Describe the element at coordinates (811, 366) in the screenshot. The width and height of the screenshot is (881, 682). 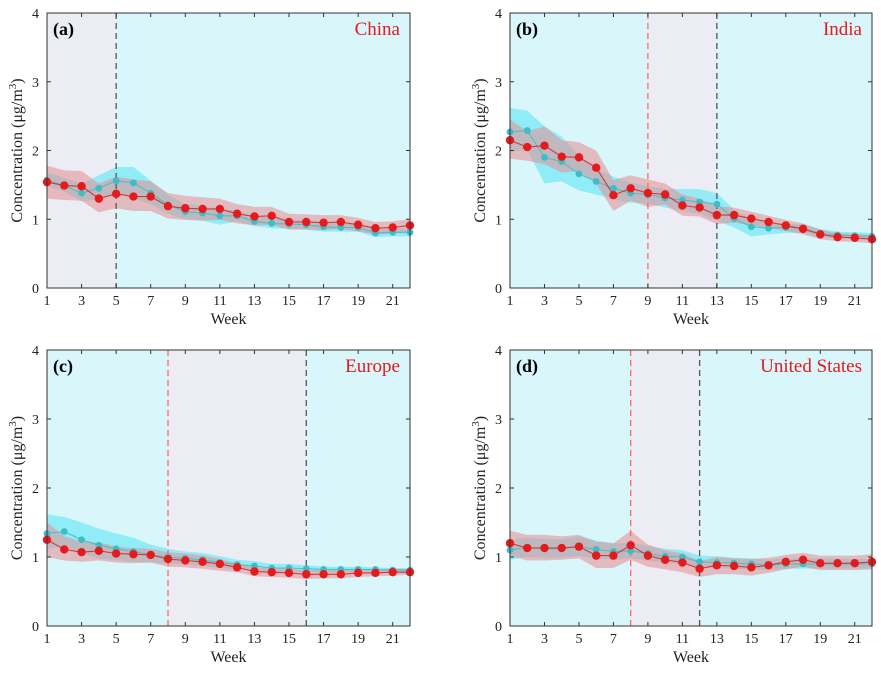
I see `region-label: United States` at that location.